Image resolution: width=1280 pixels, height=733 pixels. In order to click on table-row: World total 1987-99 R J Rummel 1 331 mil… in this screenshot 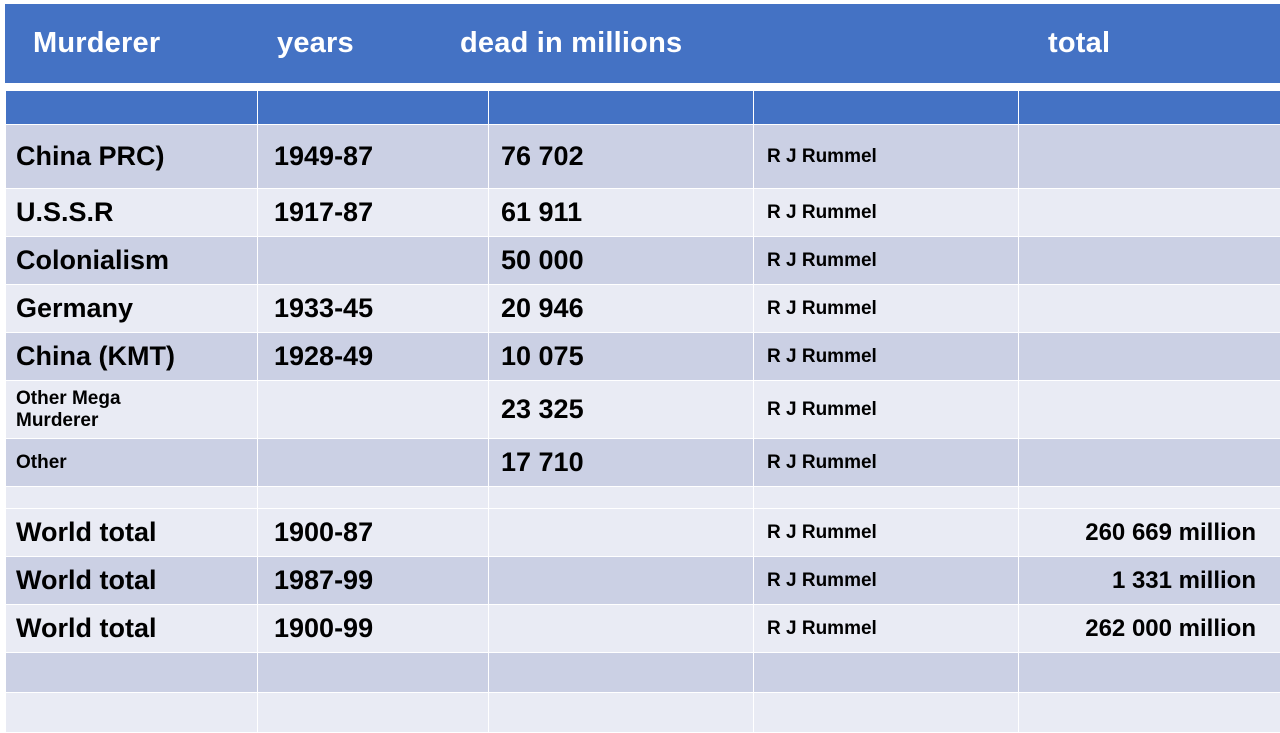, I will do `click(643, 581)`.